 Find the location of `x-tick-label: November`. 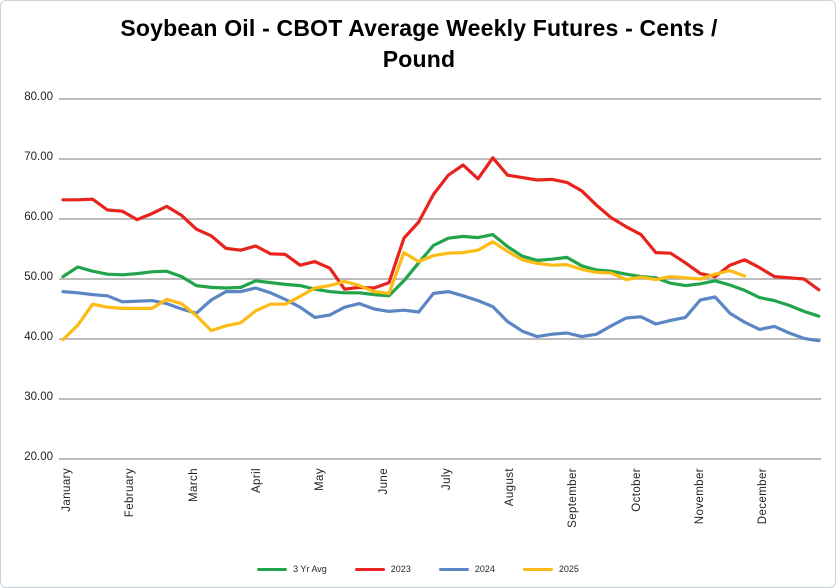

x-tick-label: November is located at coordinates (700, 496).